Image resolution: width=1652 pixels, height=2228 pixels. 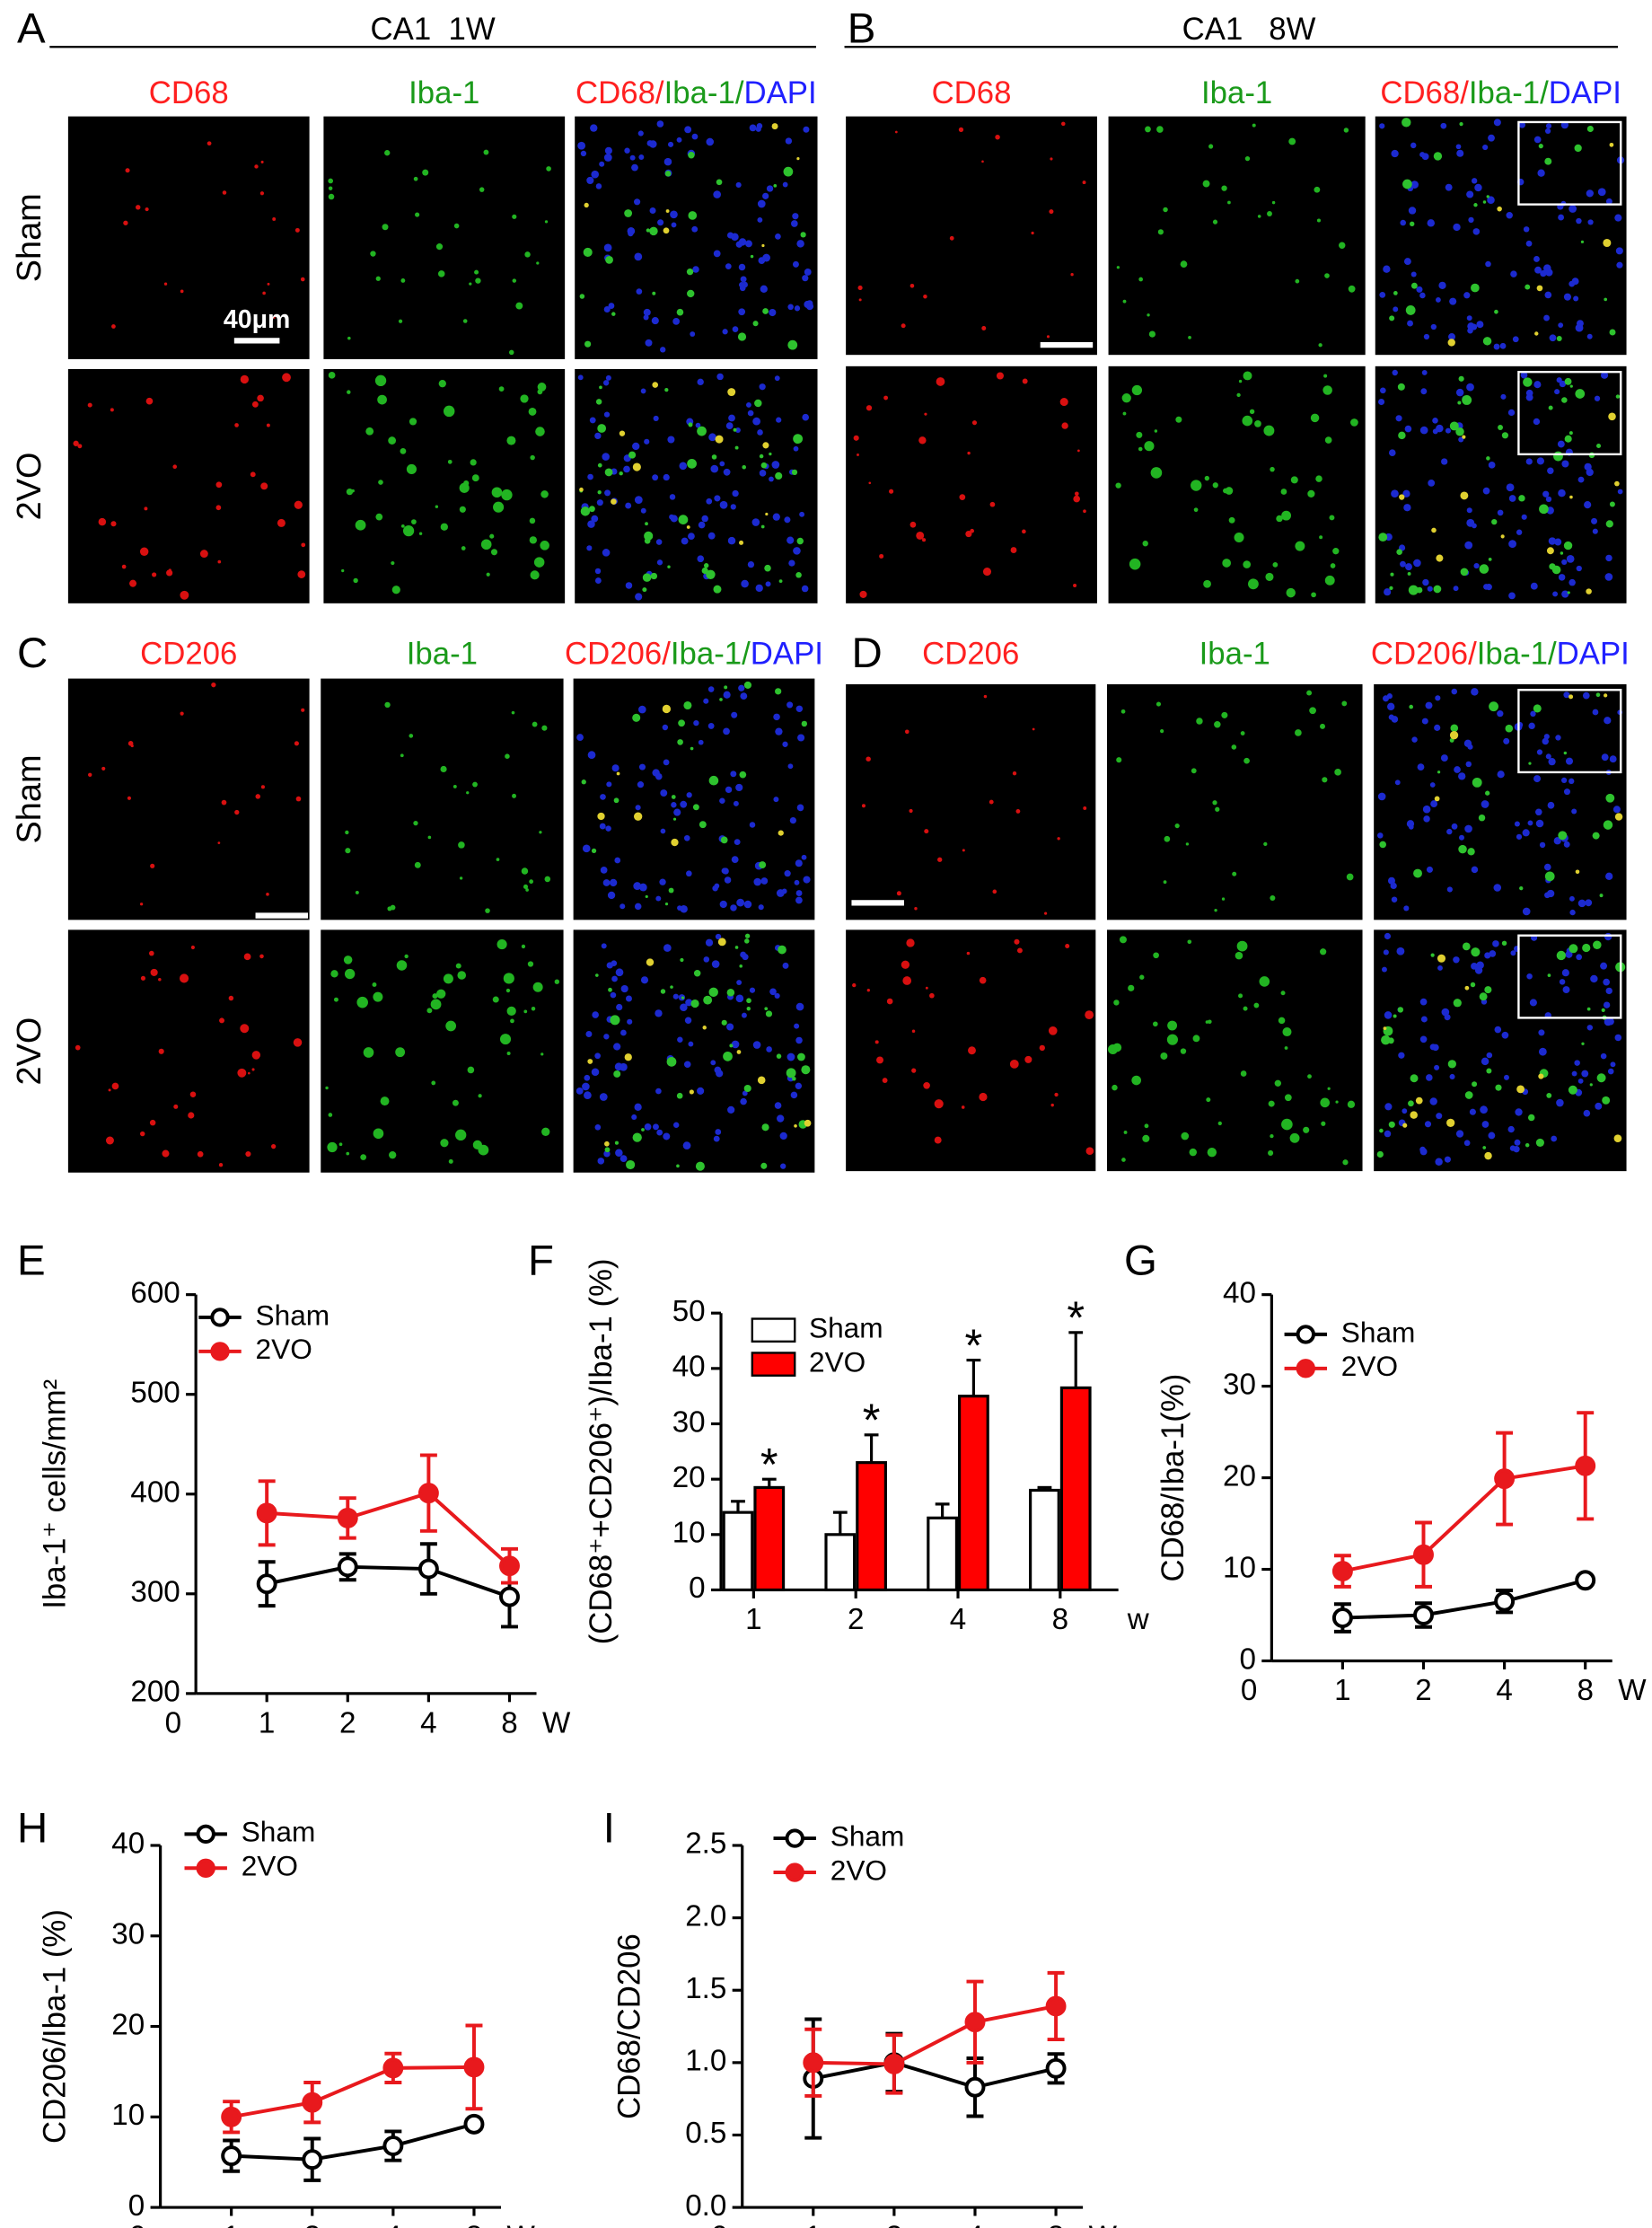 I want to click on x-origin-label: 0, so click(x=719, y=2224).